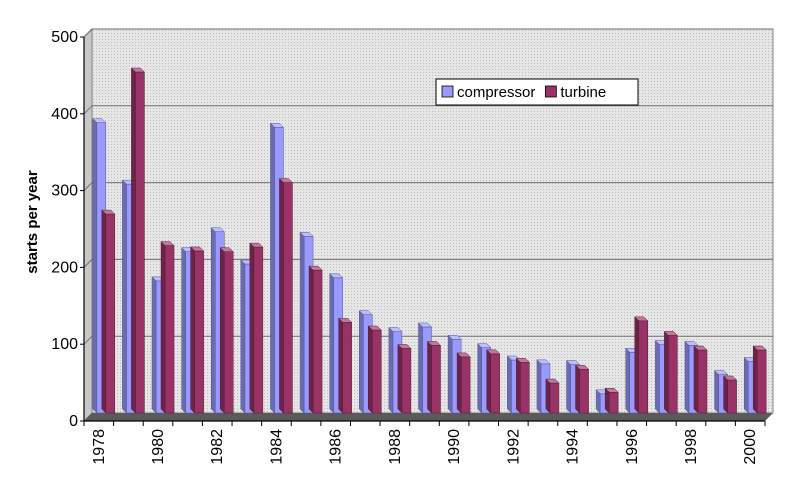 The height and width of the screenshot is (477, 800). Describe the element at coordinates (32, 222) in the screenshot. I see `y-axis-title: starts per year` at that location.